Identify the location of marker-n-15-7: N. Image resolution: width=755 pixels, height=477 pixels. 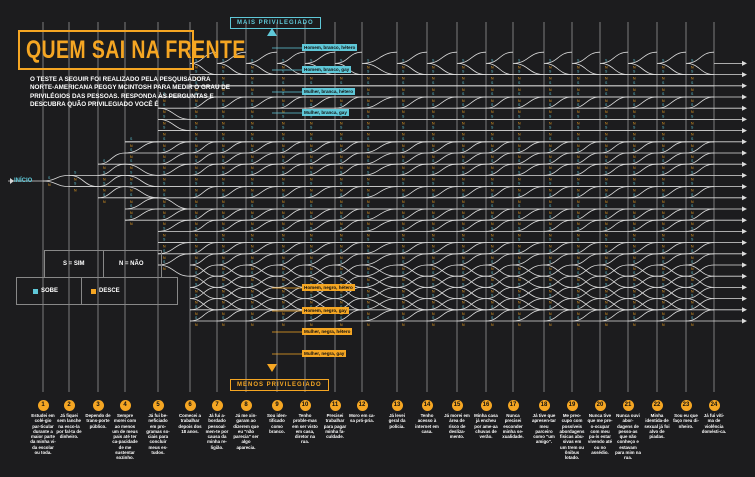
(492, 146).